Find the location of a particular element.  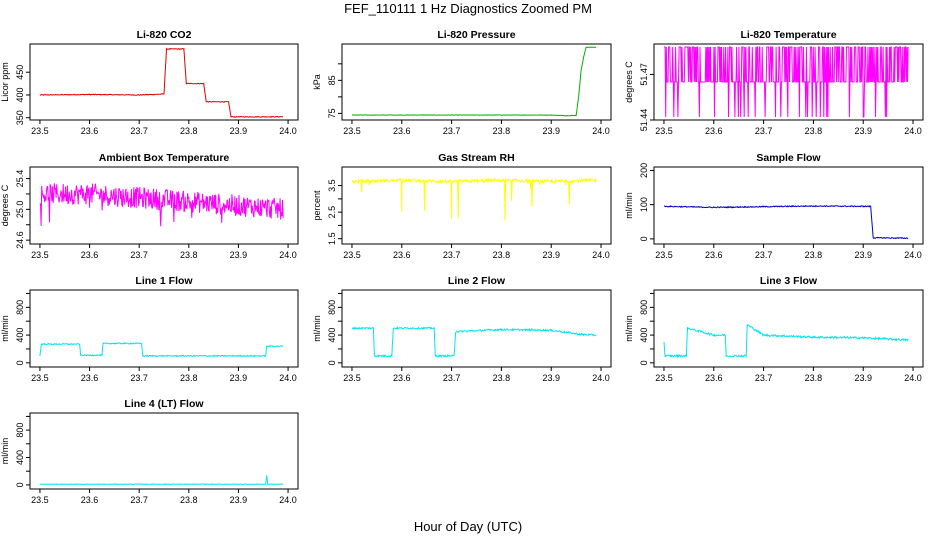

panel-title: Sample Flow is located at coordinates (788, 158).